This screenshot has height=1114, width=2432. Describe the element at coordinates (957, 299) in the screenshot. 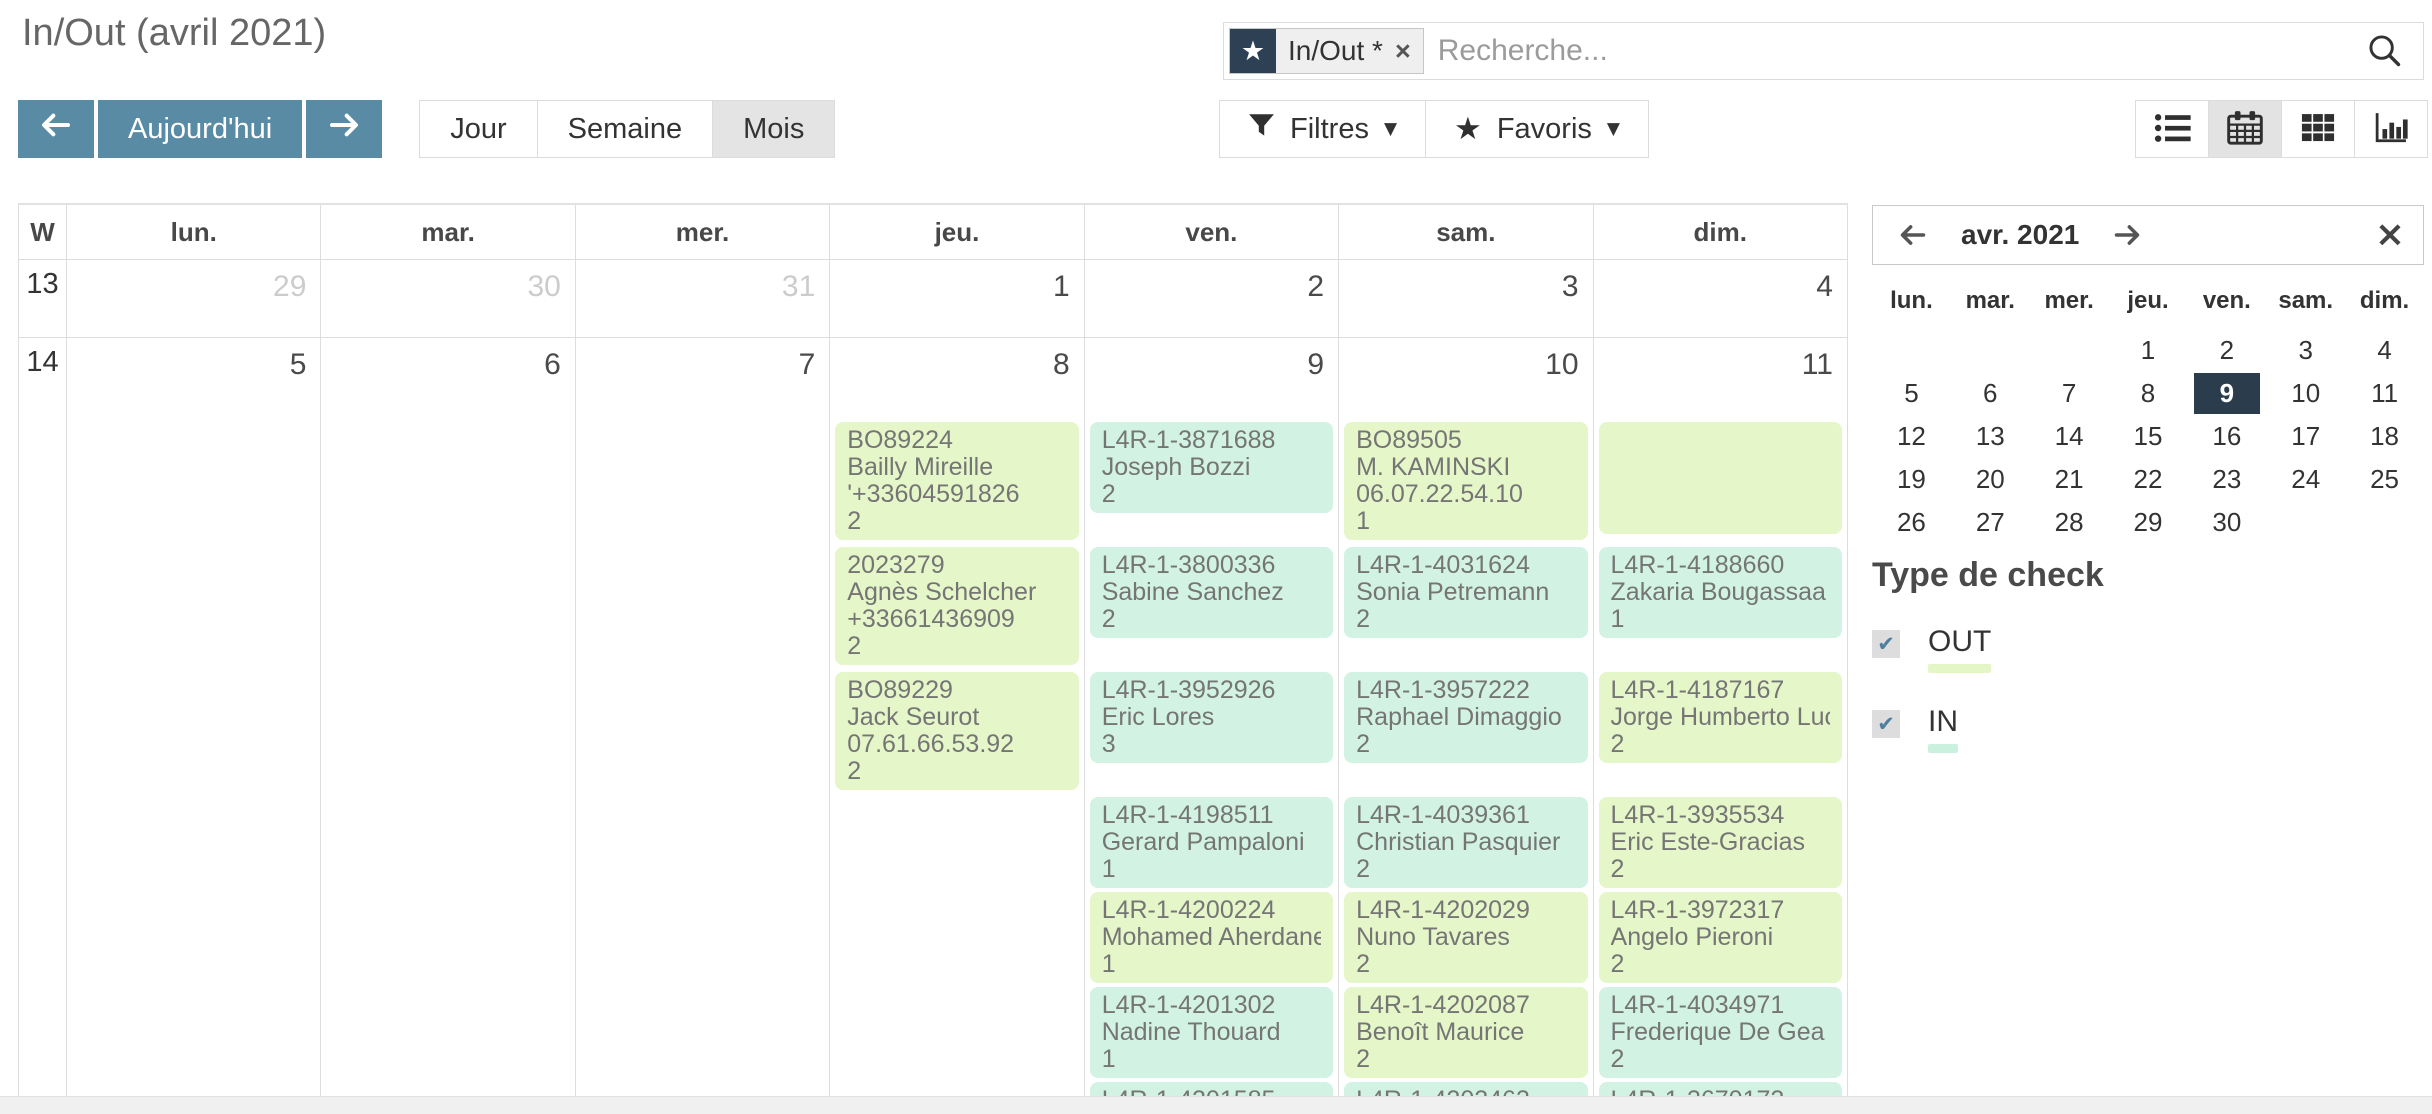

I see `calendar-day-cell: 1` at that location.